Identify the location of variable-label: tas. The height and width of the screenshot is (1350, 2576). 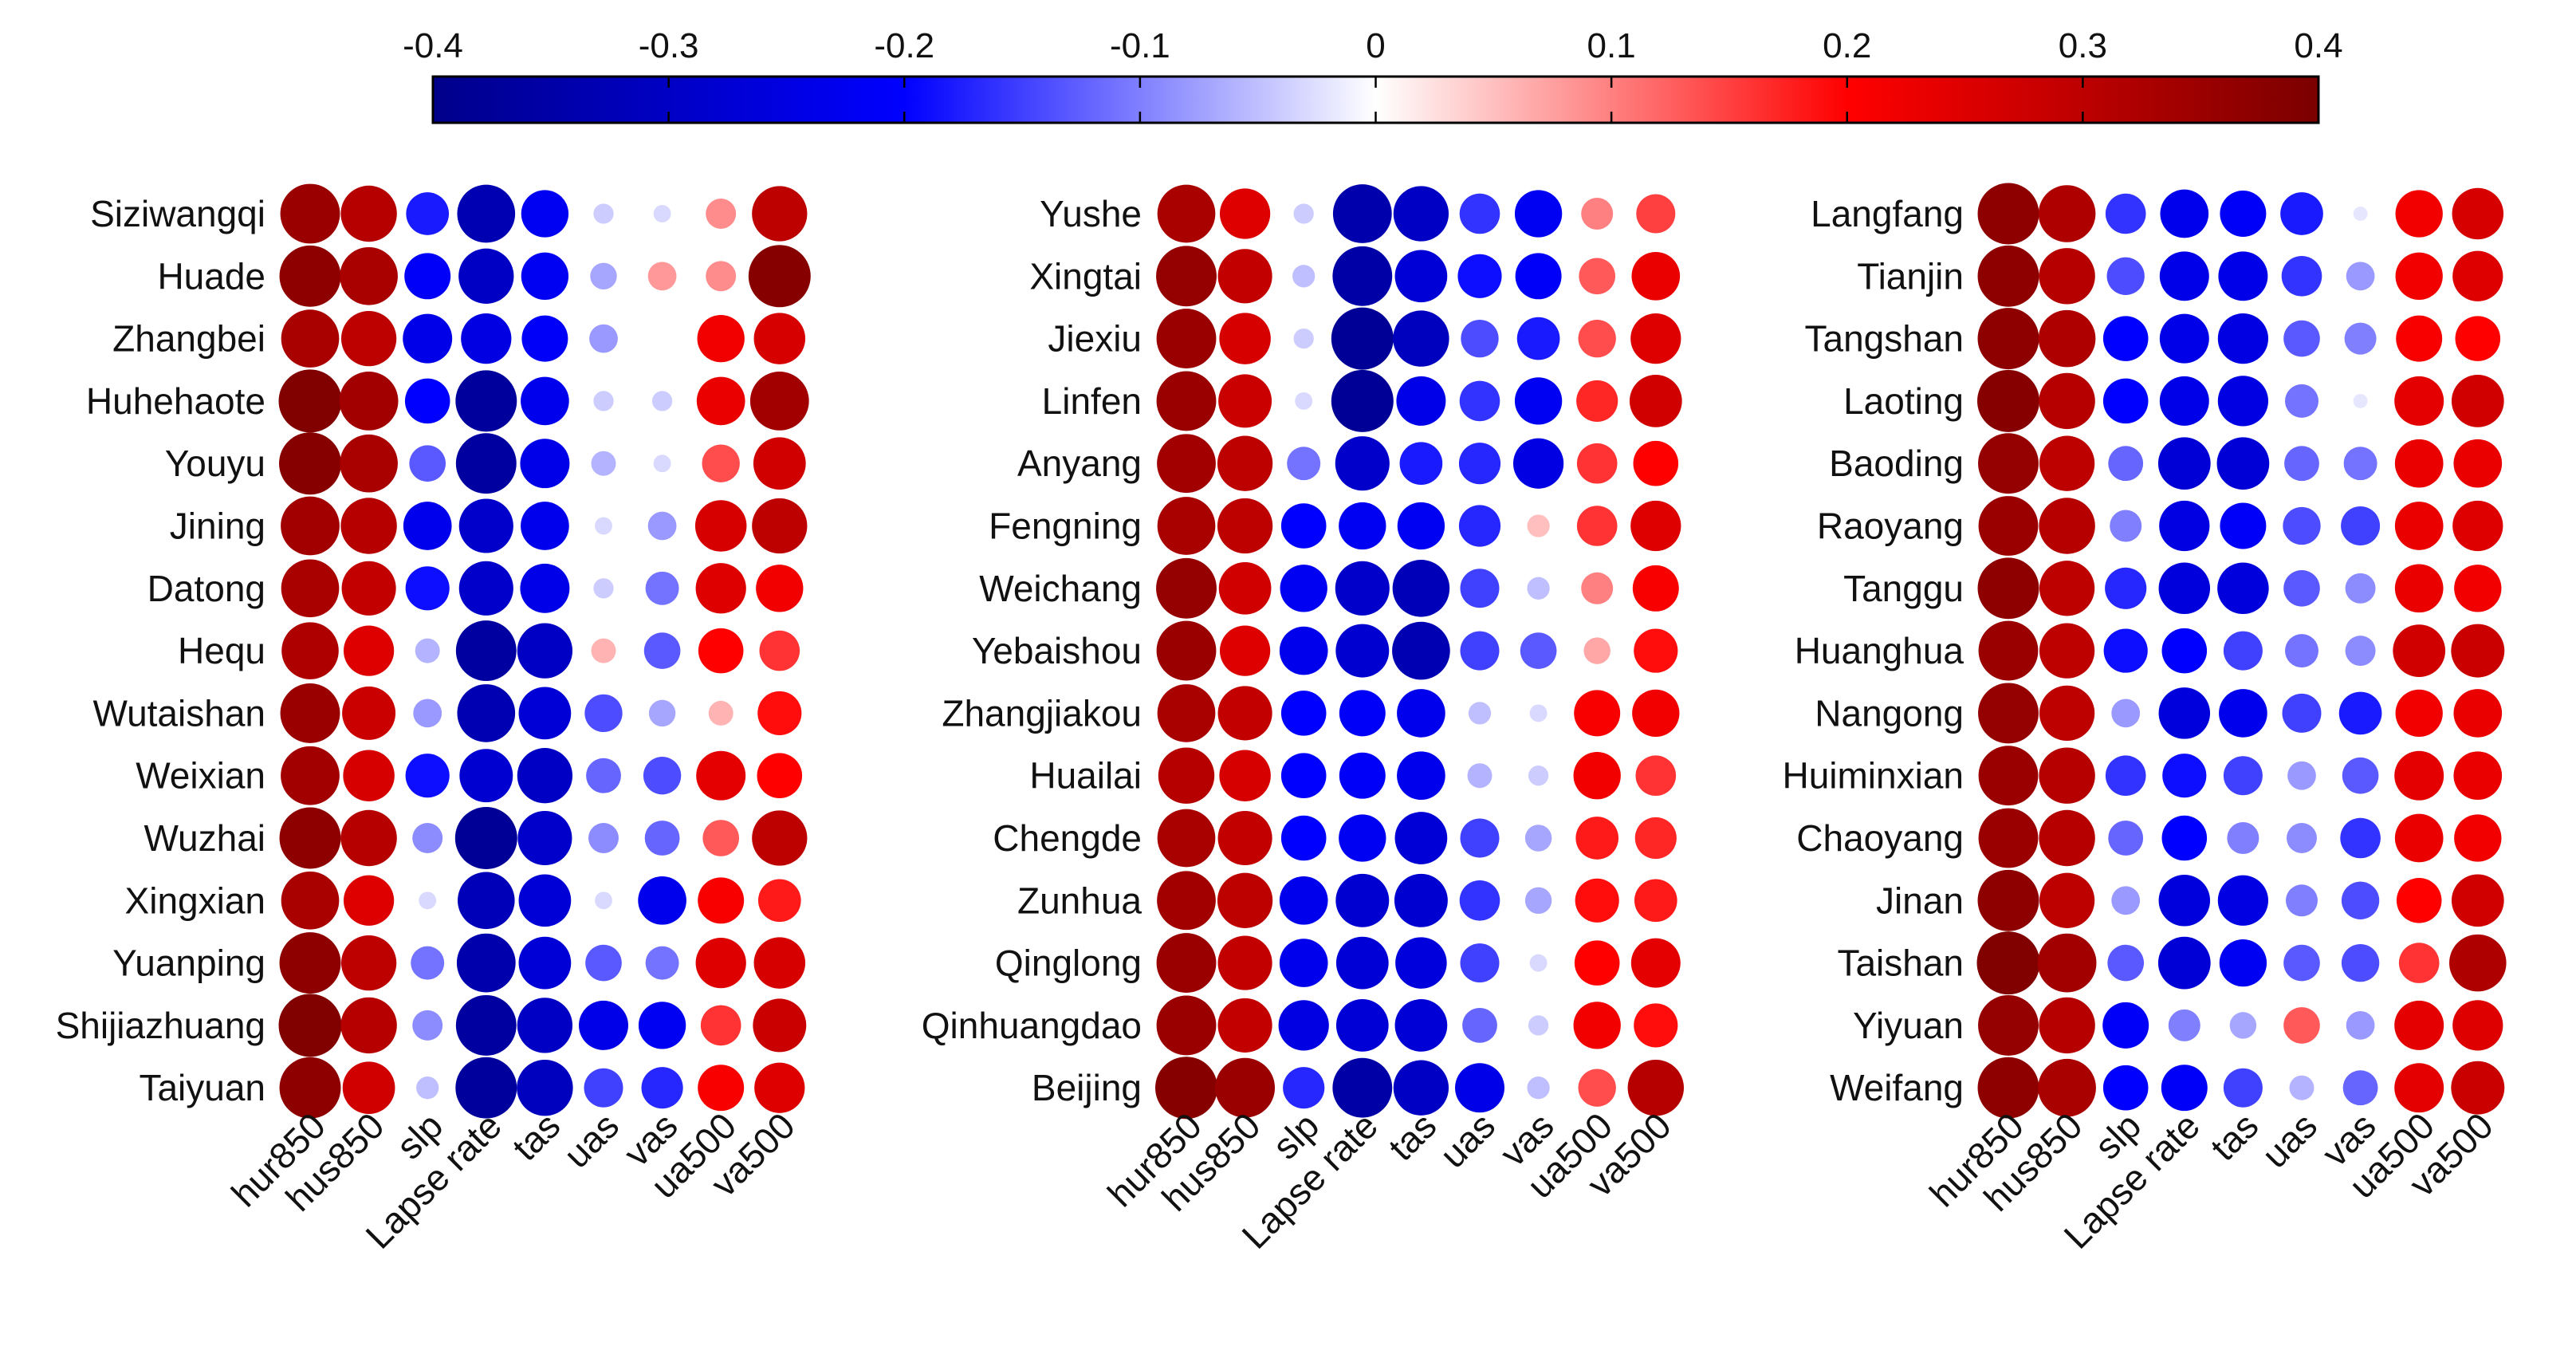
(1412, 1136).